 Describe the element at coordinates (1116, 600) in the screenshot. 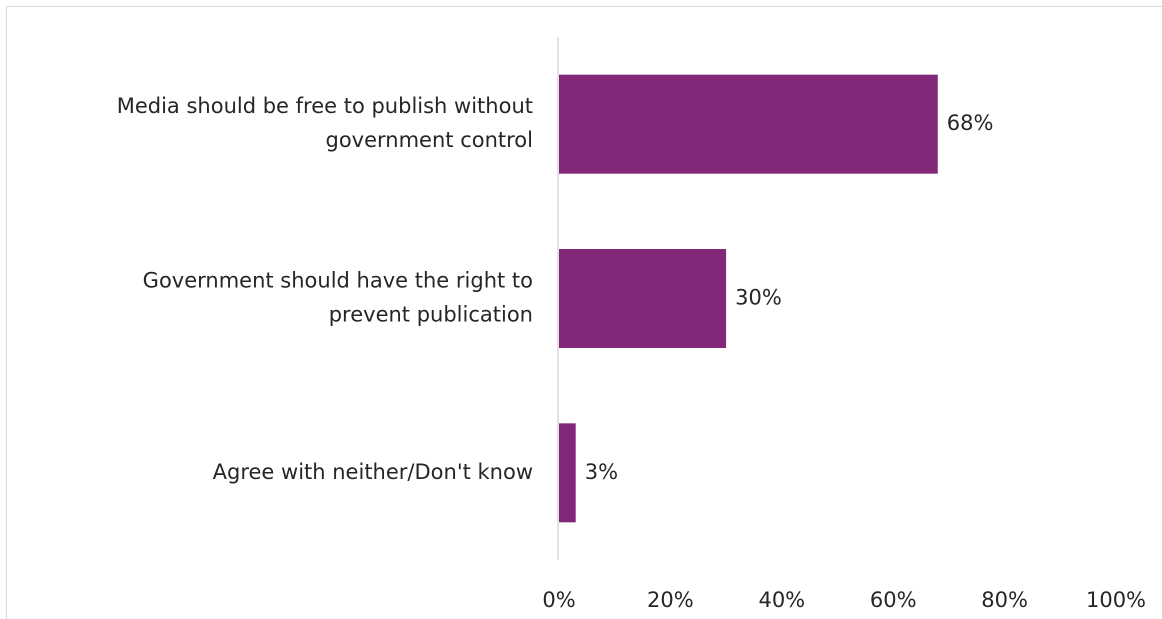

I see `x-tick-label-6: 100%` at that location.